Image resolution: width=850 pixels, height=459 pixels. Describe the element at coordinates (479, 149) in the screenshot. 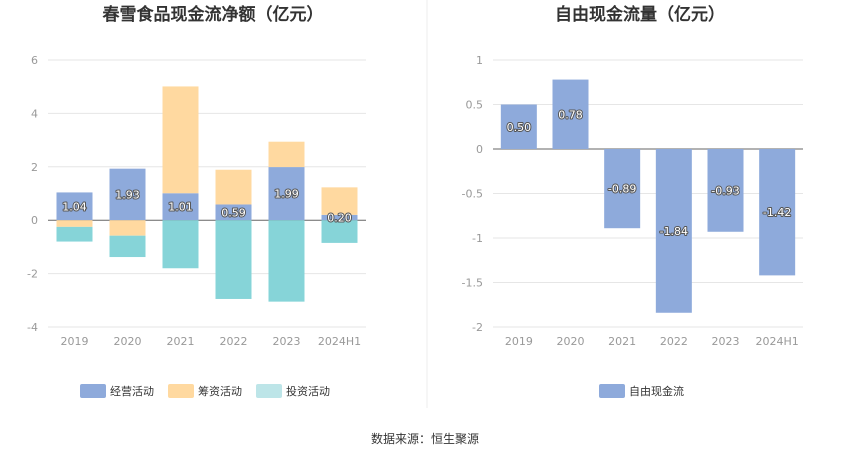

I see `right-y-tick-label: 0` at that location.